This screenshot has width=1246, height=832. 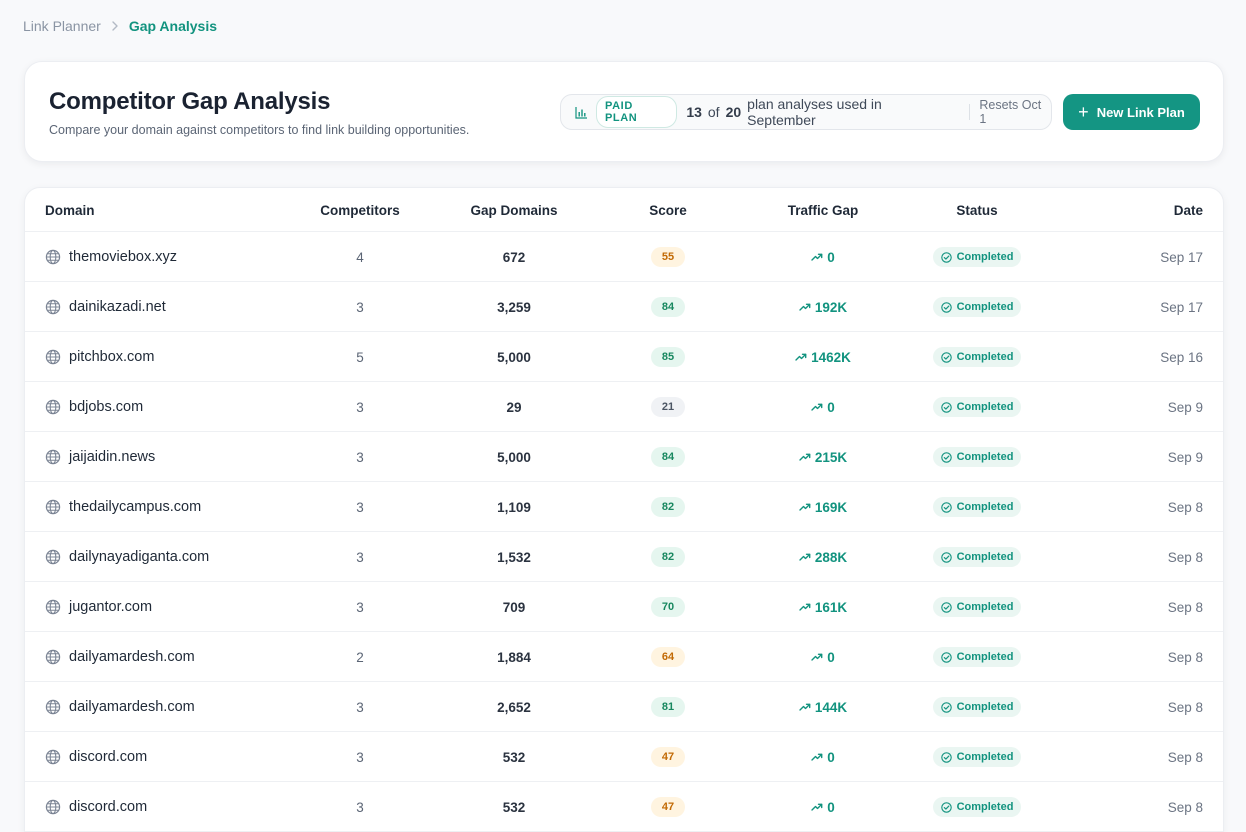 What do you see at coordinates (977, 210) in the screenshot?
I see `column-header-status: Status` at bounding box center [977, 210].